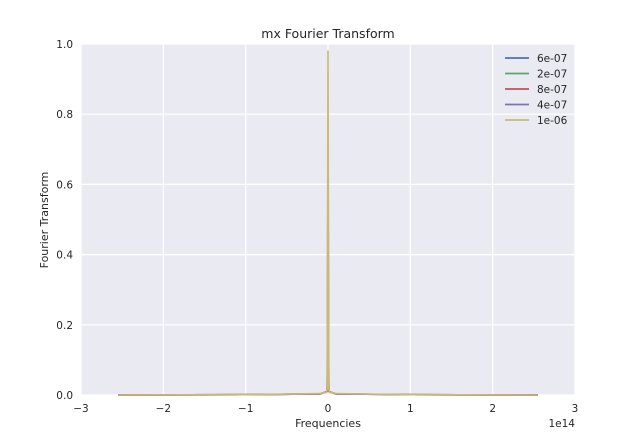 The image size is (640, 440). What do you see at coordinates (552, 75) in the screenshot?
I see `legend-label-2e-07: 2e-07` at bounding box center [552, 75].